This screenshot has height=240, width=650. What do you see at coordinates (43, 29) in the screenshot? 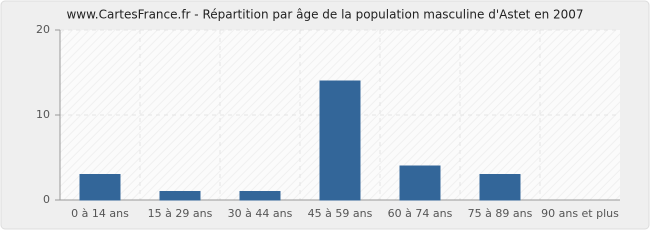
I see `y-tick-label: 20` at bounding box center [43, 29].